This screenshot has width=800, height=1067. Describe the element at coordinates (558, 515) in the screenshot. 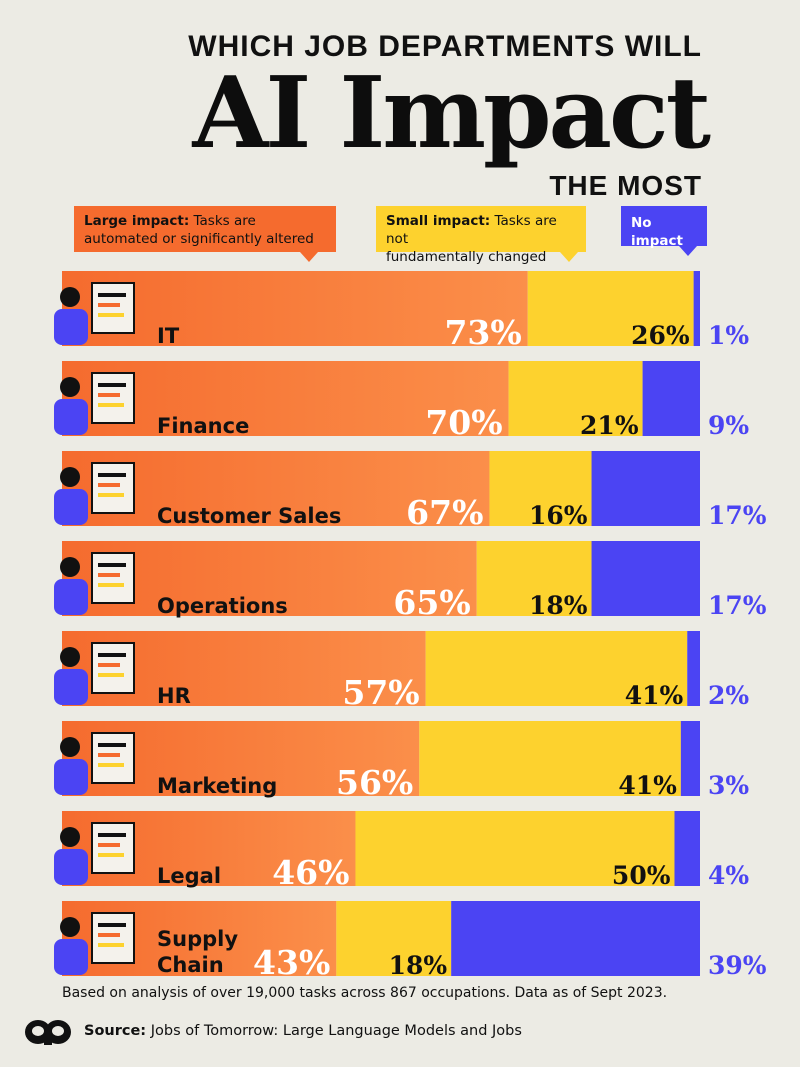

I see `value-label-small: 16%` at that location.